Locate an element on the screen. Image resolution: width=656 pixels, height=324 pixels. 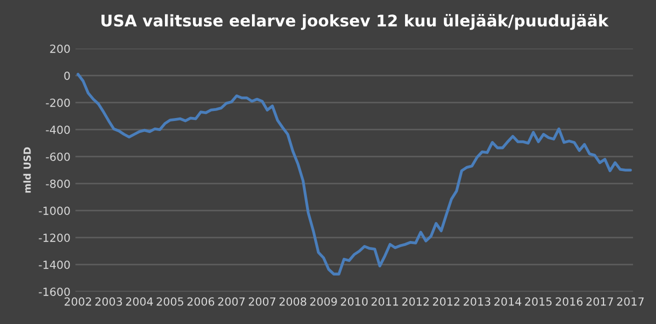
y-tick-label: -200 is located at coordinates (58, 102).